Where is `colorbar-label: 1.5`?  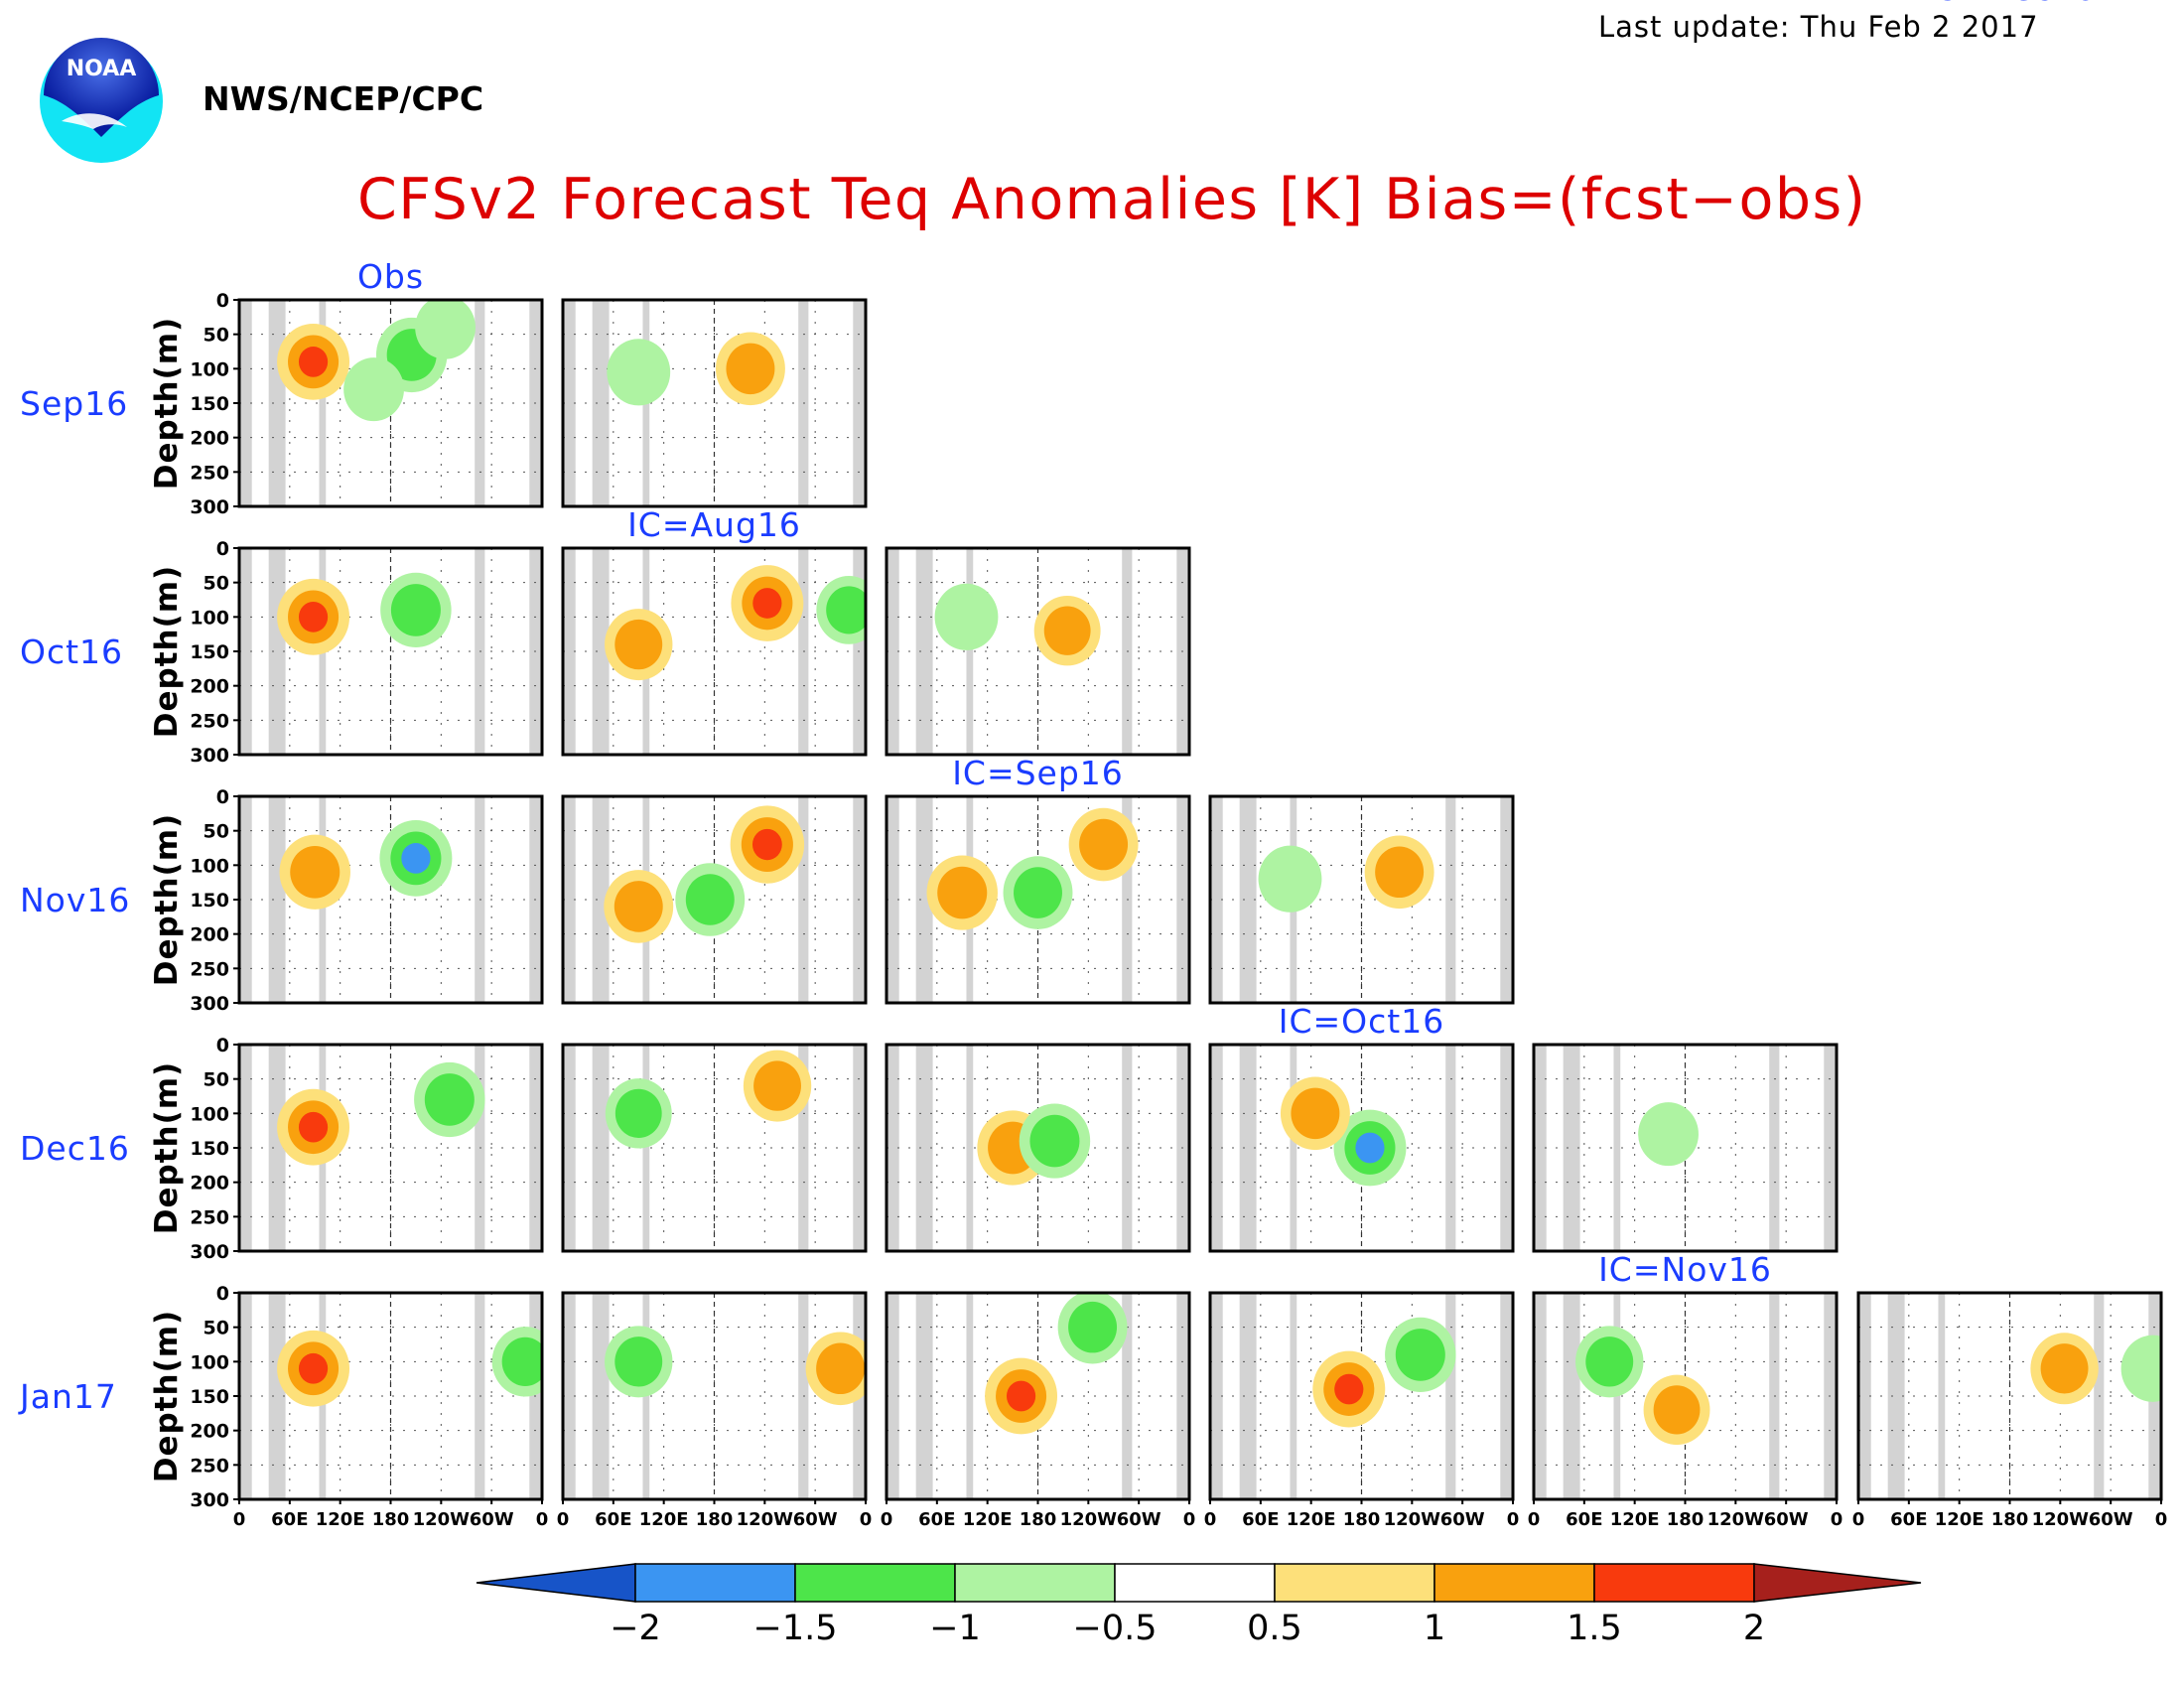
colorbar-label: 1.5 is located at coordinates (1594, 1628).